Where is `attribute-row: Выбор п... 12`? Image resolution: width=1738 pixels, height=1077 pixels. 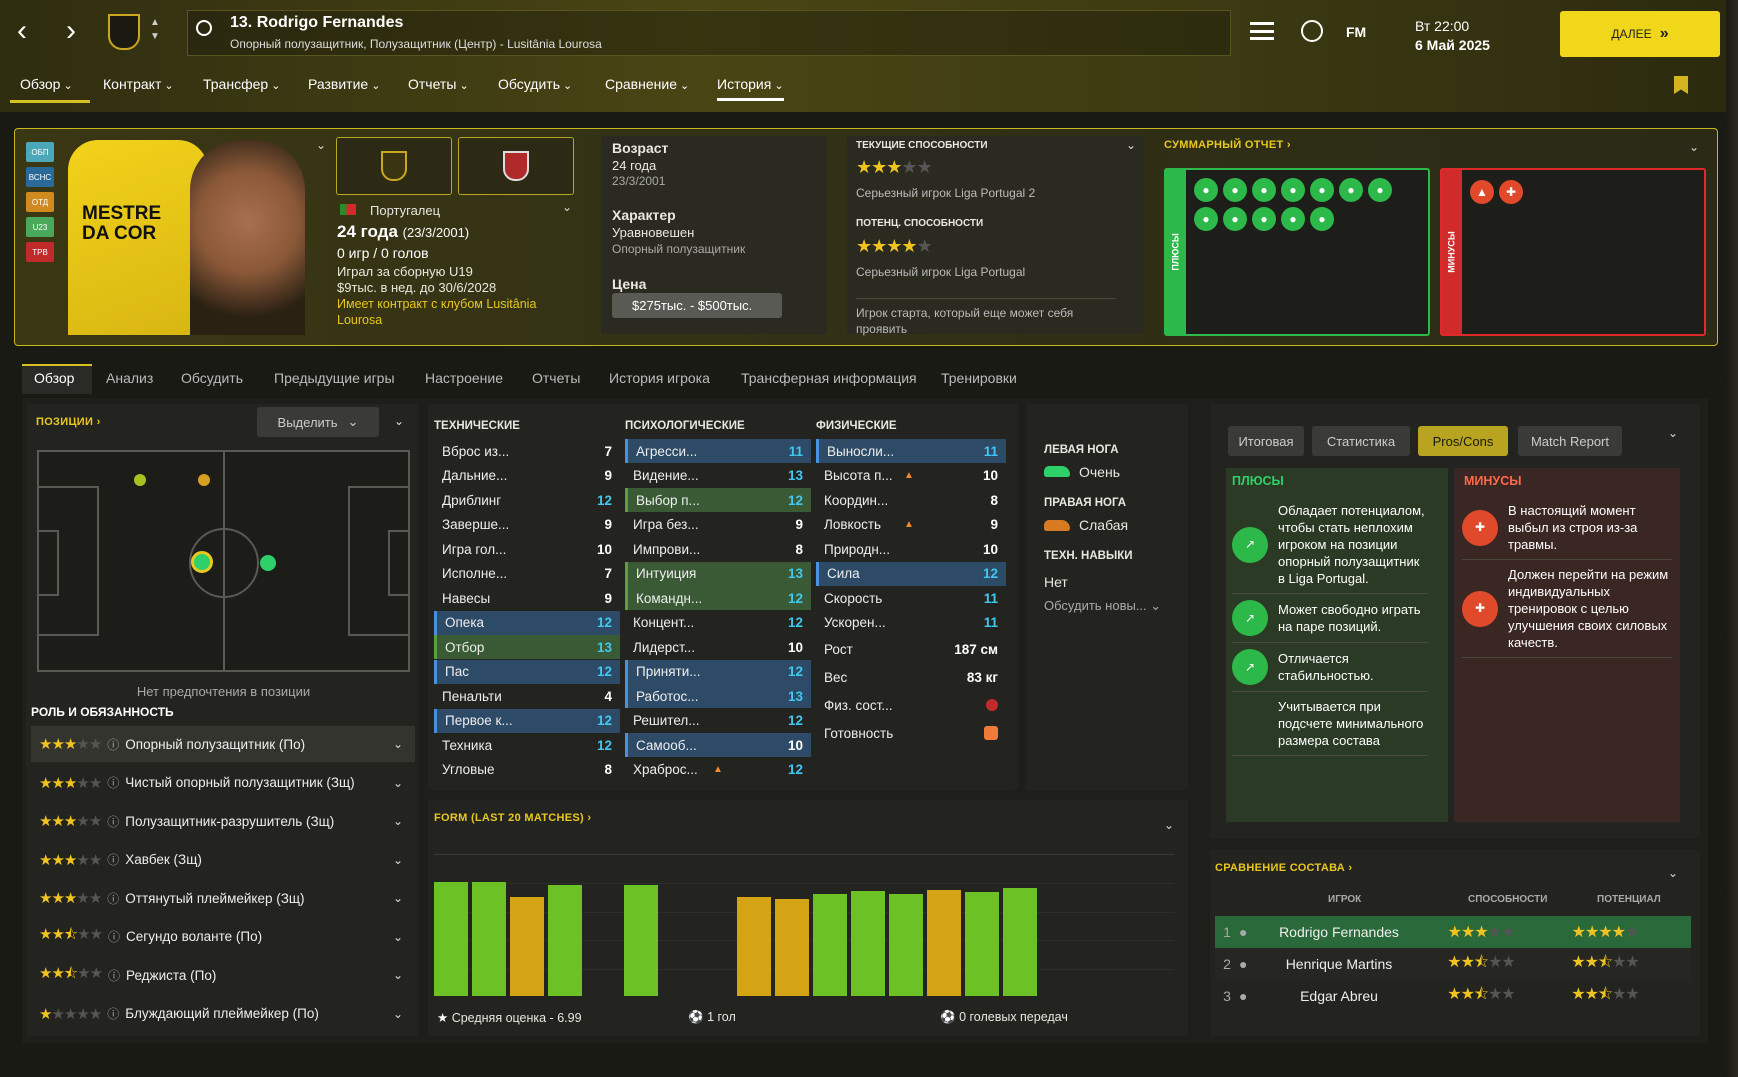
attribute-row: Выбор п... 12 is located at coordinates (718, 500).